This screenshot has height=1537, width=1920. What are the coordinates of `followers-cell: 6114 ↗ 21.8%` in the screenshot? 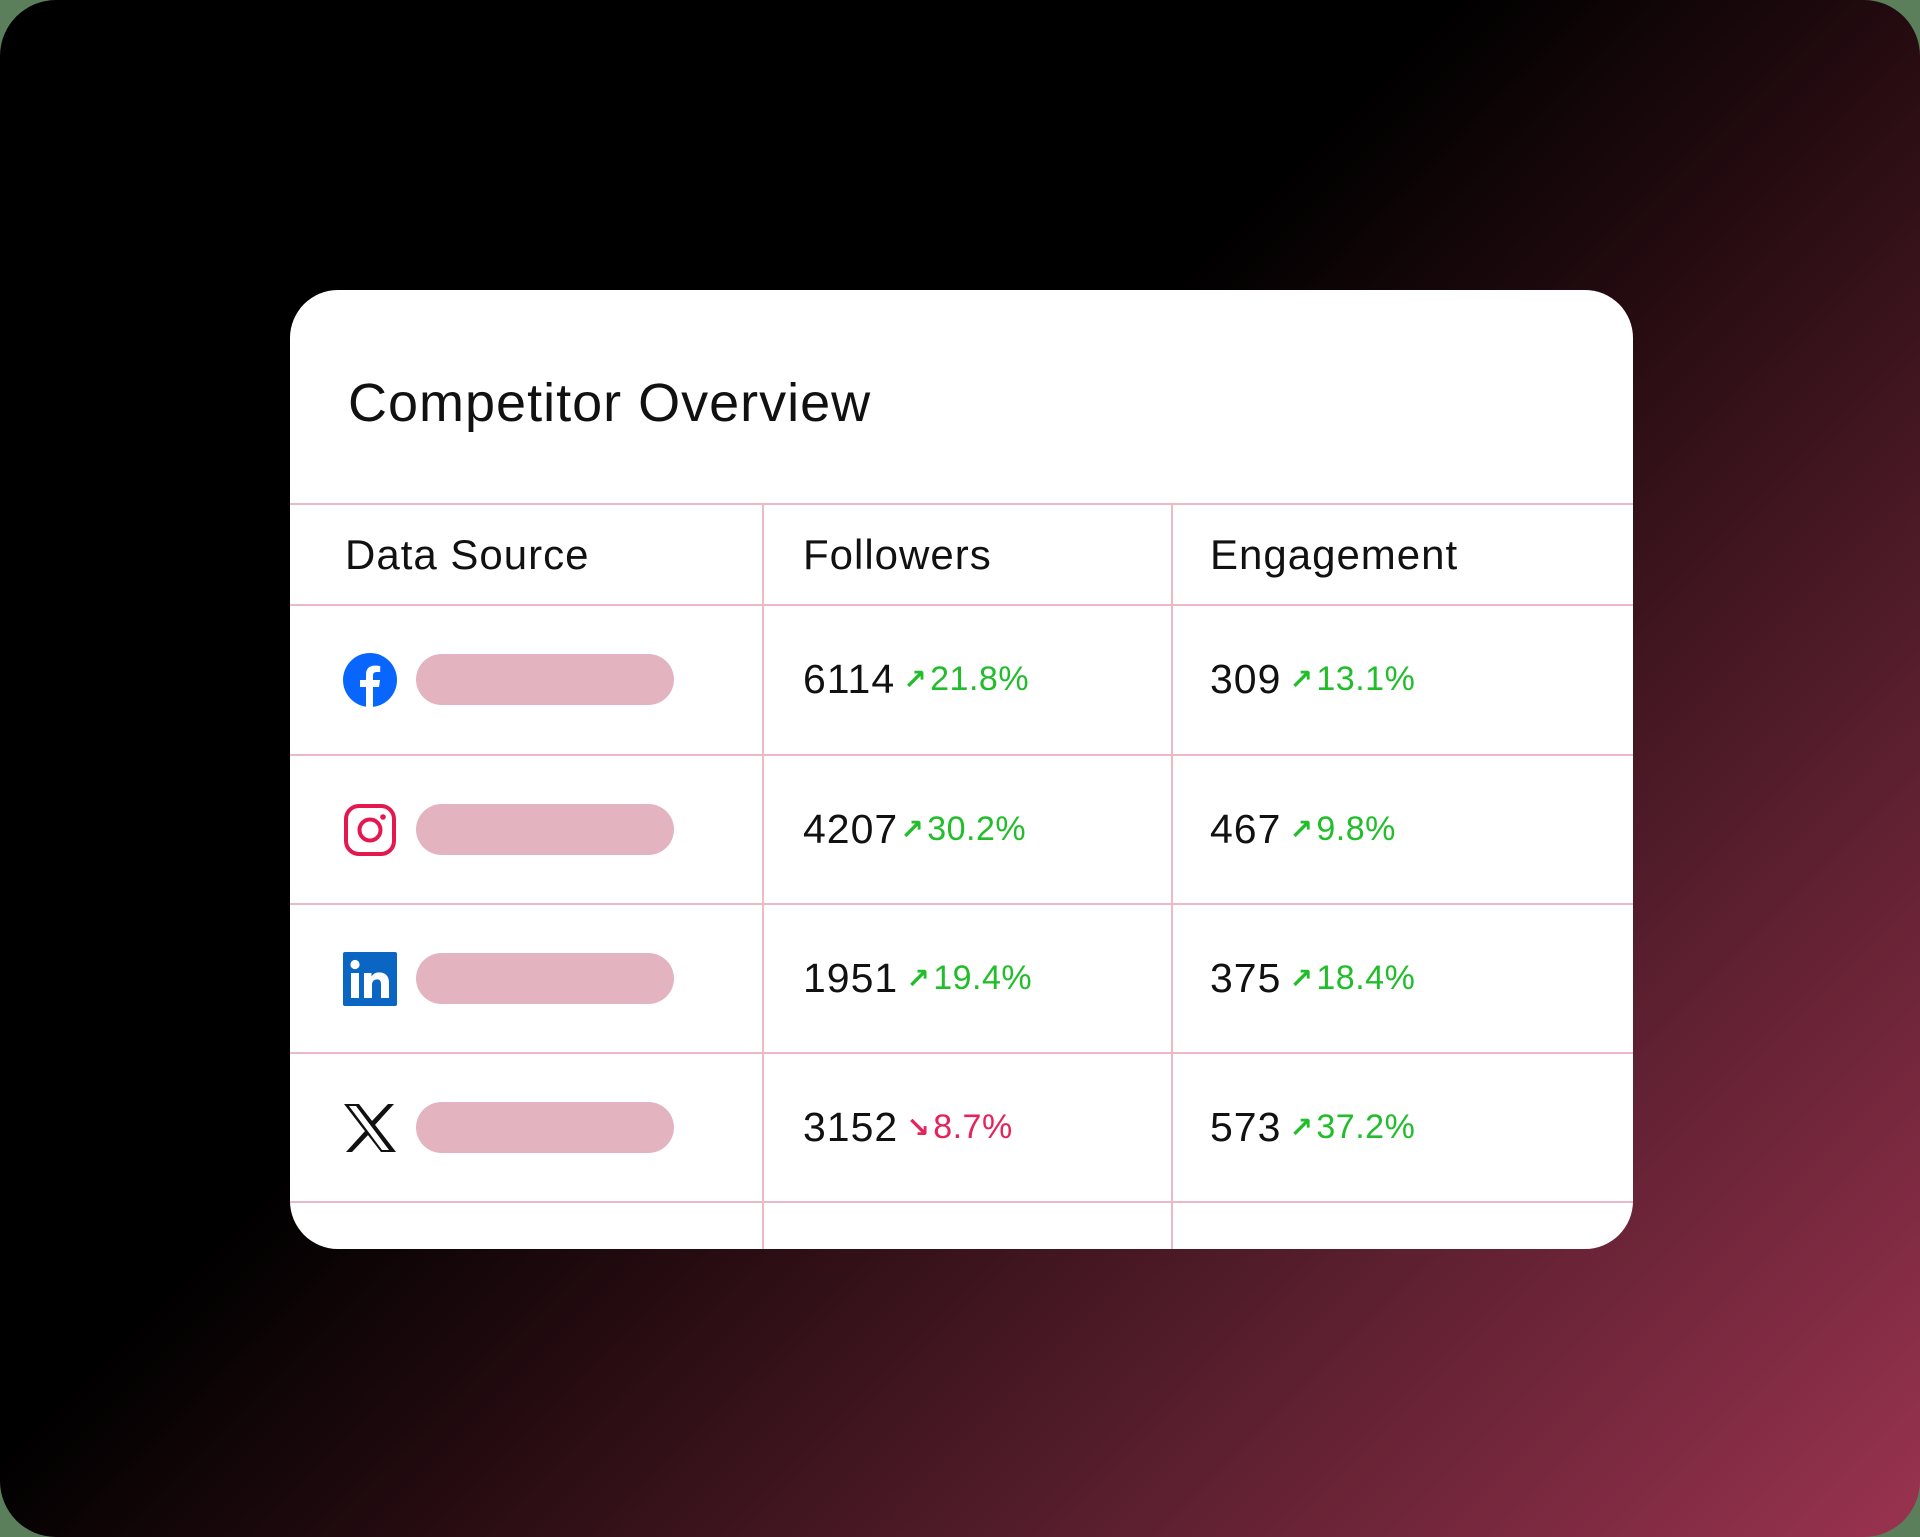 It's located at (916, 679).